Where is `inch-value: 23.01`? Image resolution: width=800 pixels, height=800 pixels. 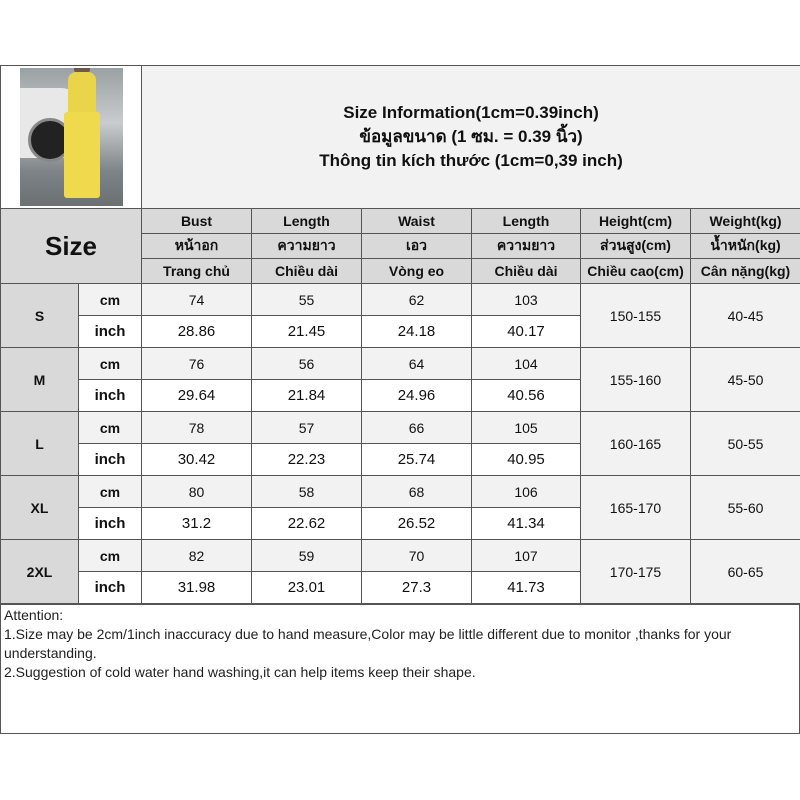
inch-value: 23.01 is located at coordinates (306, 587).